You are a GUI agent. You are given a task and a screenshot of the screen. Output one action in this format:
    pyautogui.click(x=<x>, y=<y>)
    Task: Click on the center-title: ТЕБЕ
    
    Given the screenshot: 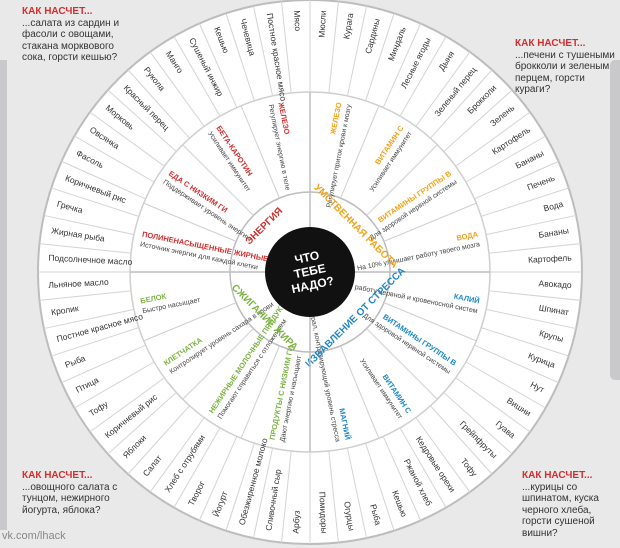 What is the action you would take?
    pyautogui.click(x=310, y=271)
    